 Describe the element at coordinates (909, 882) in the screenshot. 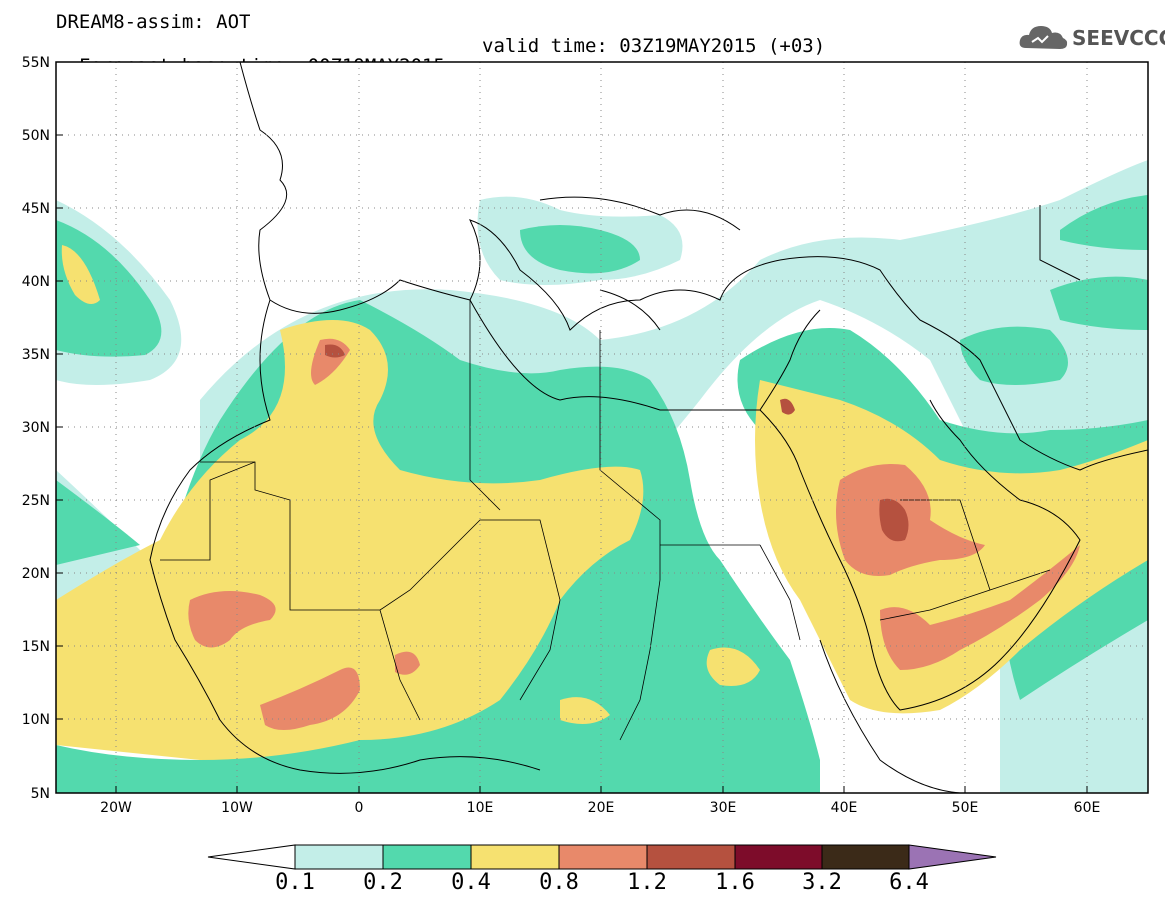

I see `colorbar-label: 6.4` at that location.